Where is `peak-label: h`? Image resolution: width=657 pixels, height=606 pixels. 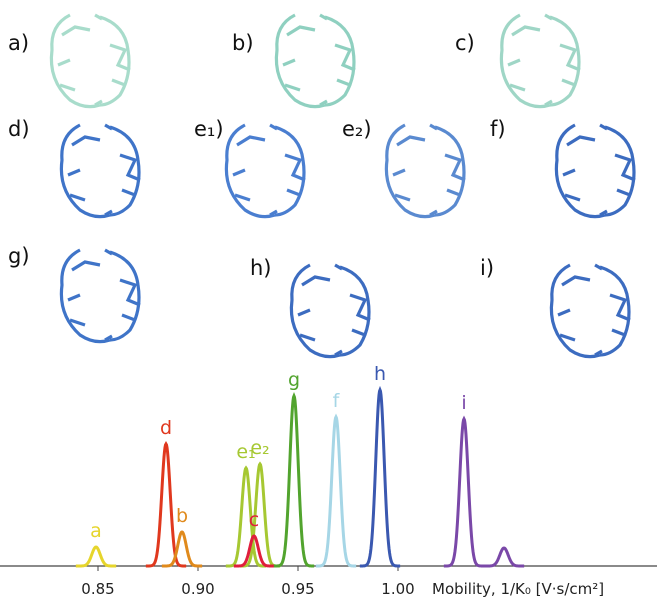
peak-label: h is located at coordinates (380, 374).